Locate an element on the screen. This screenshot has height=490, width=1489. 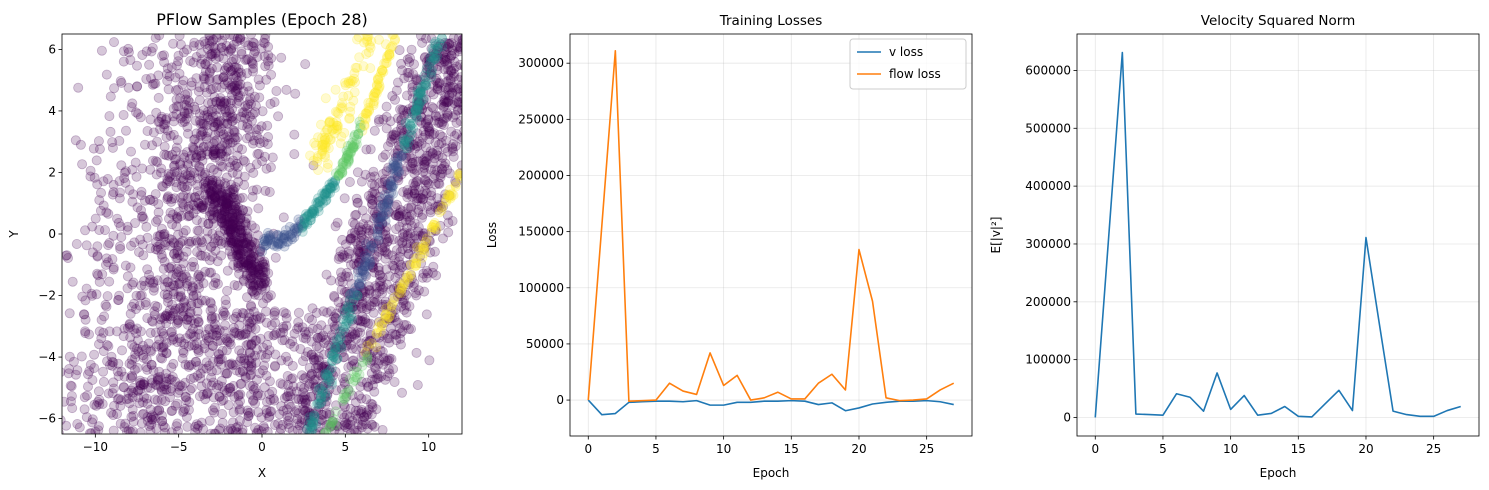
velocity-x-tick-label: 0 is located at coordinates (1095, 449).